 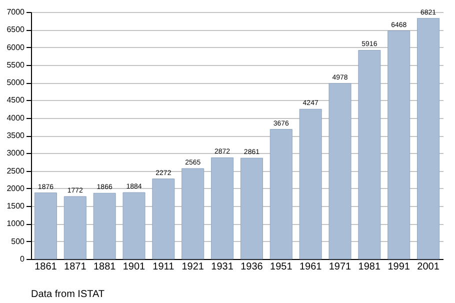 What do you see at coordinates (16, 171) in the screenshot?
I see `y-tick-label: 2500` at bounding box center [16, 171].